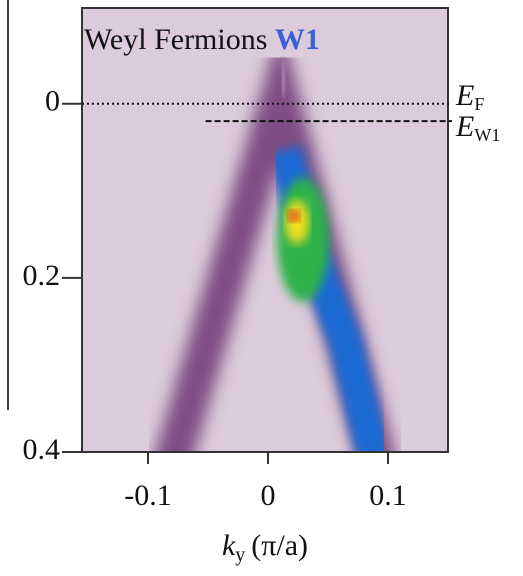 This screenshot has width=523, height=576. Describe the element at coordinates (175, 39) in the screenshot. I see `title-text: Weyl Fermions` at that location.